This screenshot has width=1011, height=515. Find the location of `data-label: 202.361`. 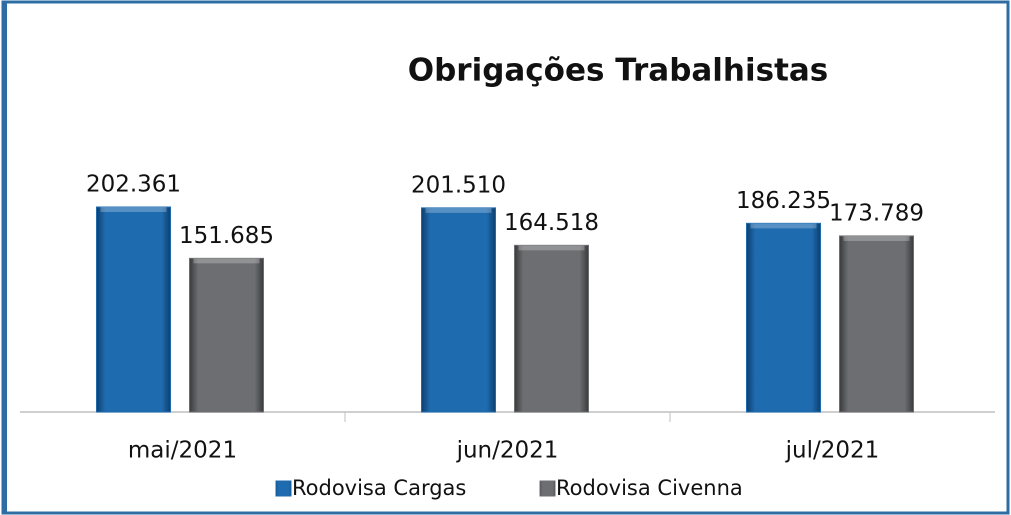

data-label: 202.361 is located at coordinates (133, 185).